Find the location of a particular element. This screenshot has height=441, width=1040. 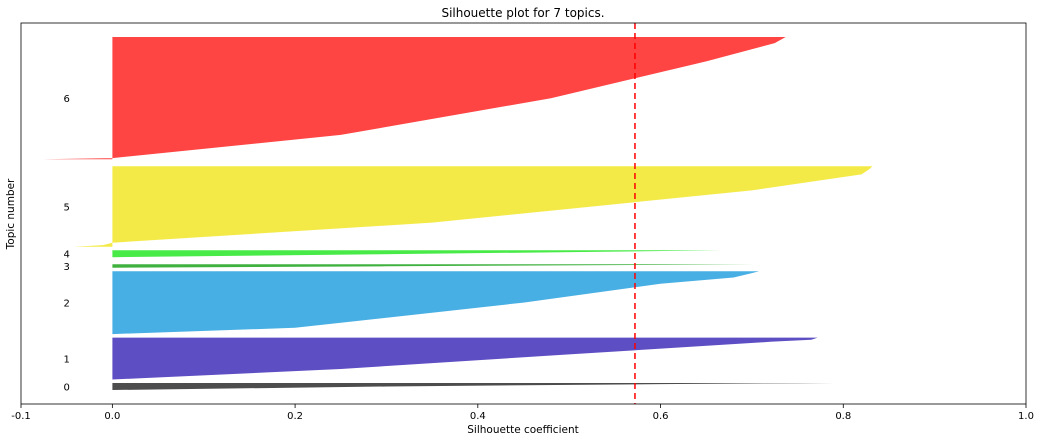

cluster-label-5: 5 is located at coordinates (66, 208).